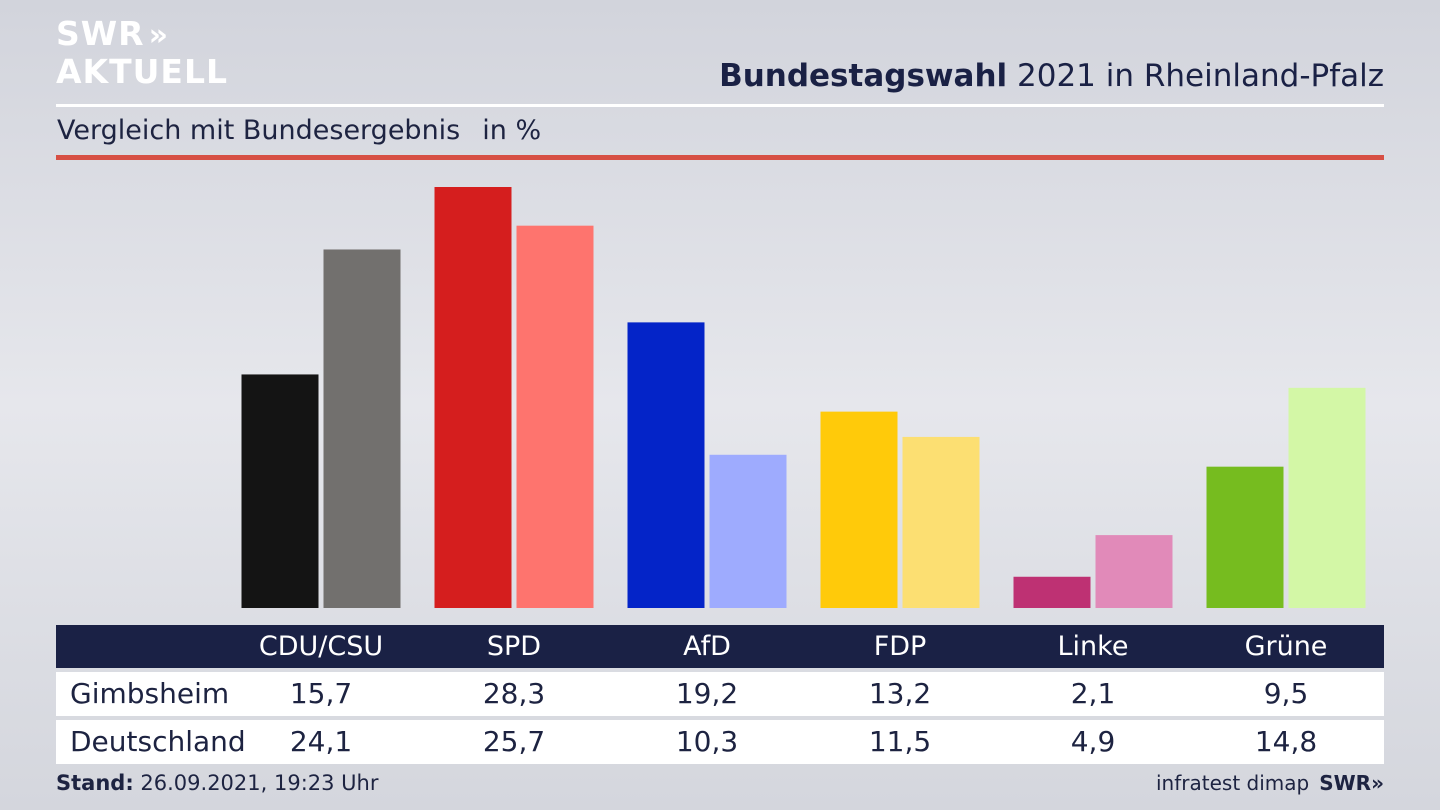 This screenshot has width=1440, height=810. What do you see at coordinates (900, 646) in the screenshot?
I see `header-fdp: FDP` at bounding box center [900, 646].